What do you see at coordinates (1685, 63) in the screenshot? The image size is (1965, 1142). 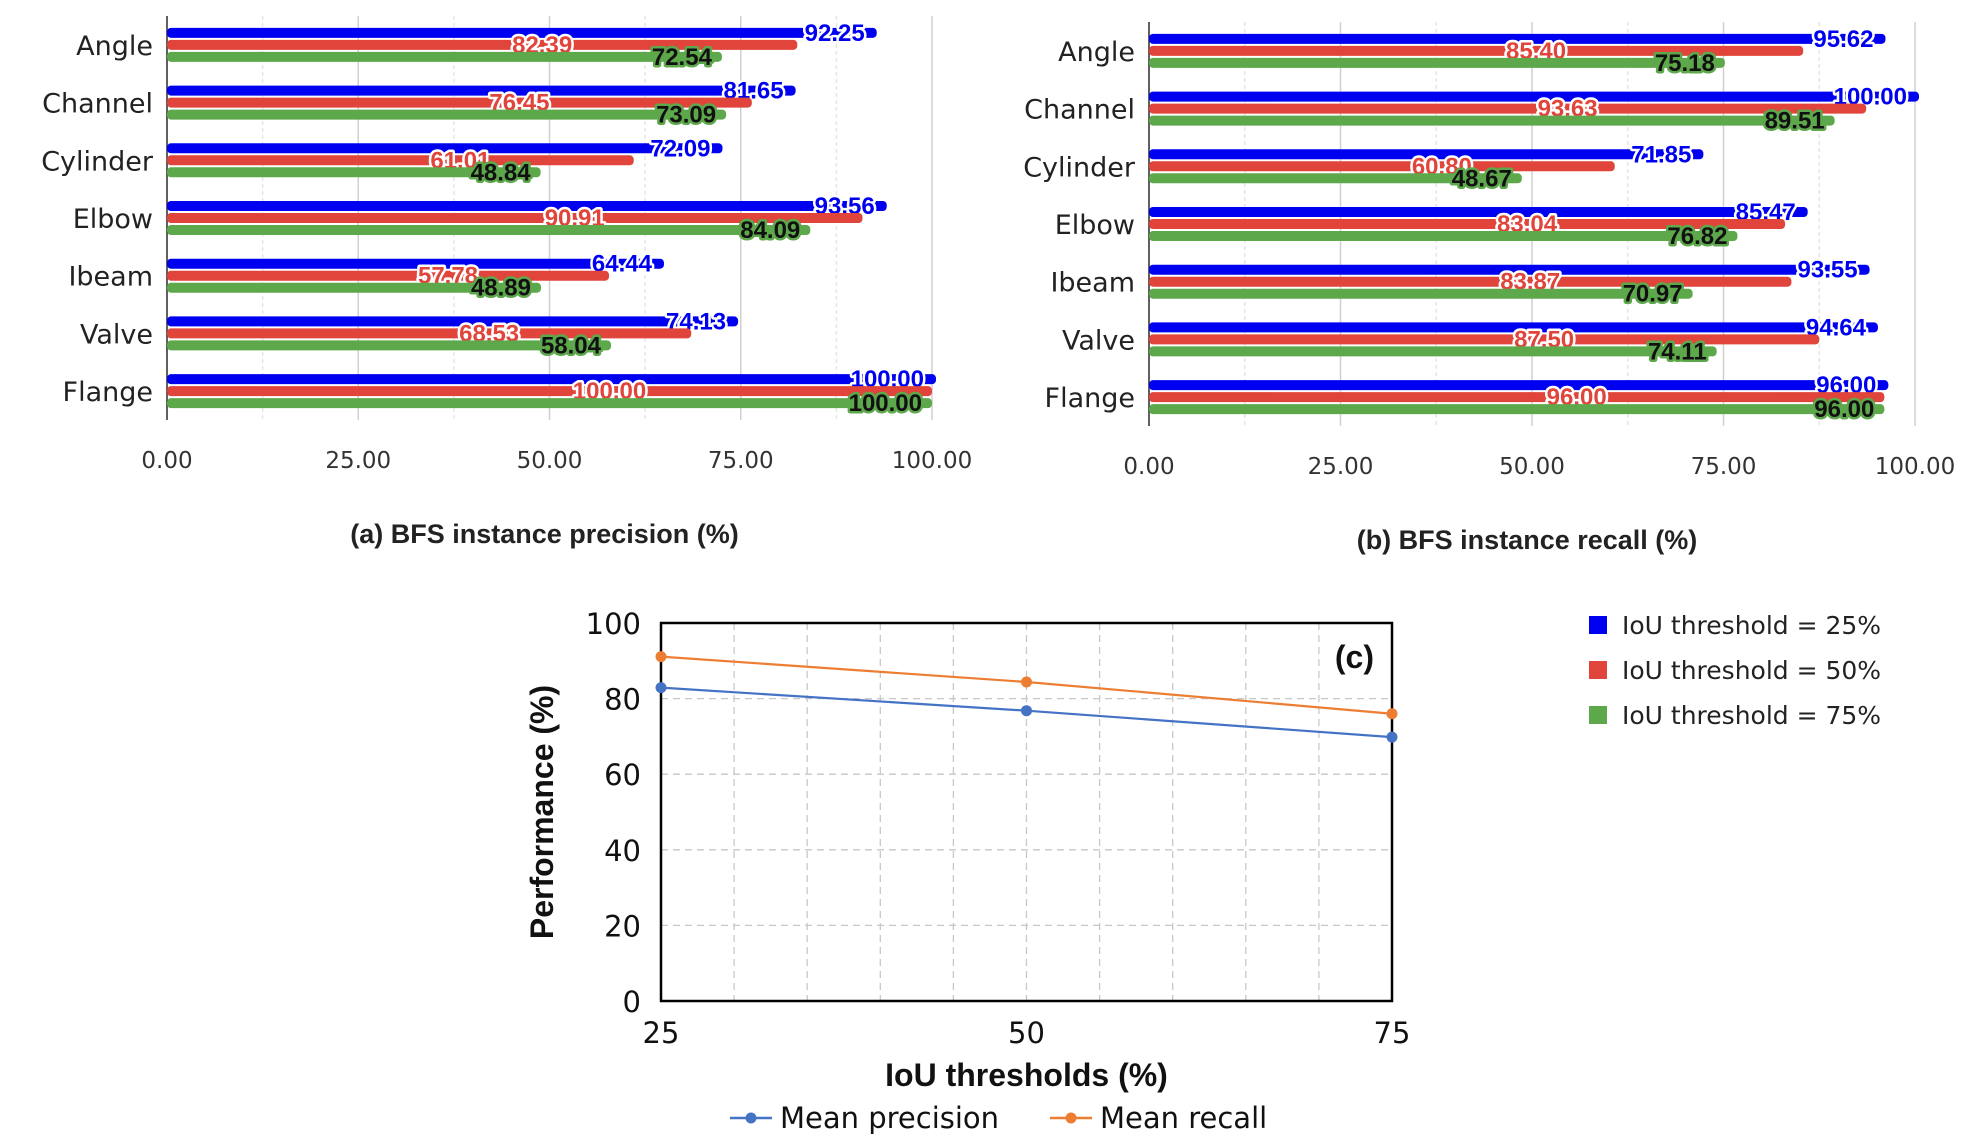 I see `data-label: 75.18` at bounding box center [1685, 63].